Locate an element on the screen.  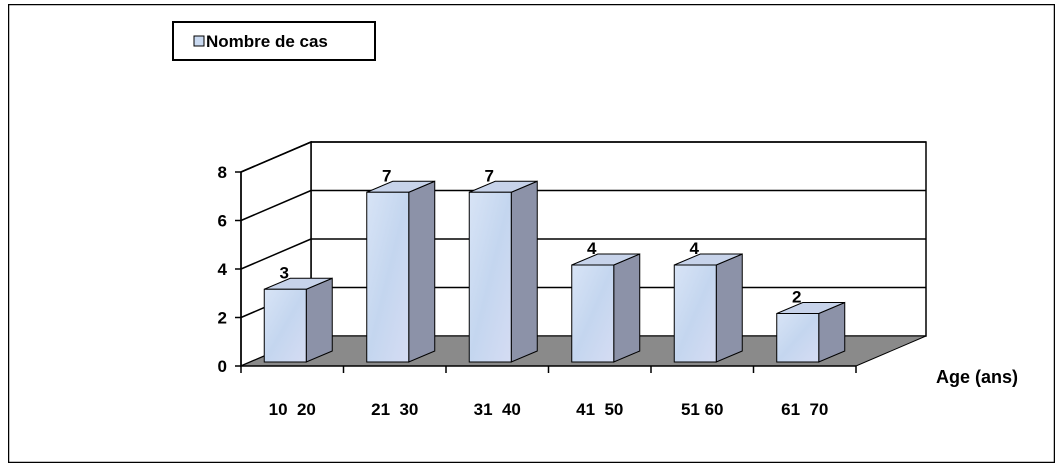
legend-swatch is located at coordinates (199, 41).